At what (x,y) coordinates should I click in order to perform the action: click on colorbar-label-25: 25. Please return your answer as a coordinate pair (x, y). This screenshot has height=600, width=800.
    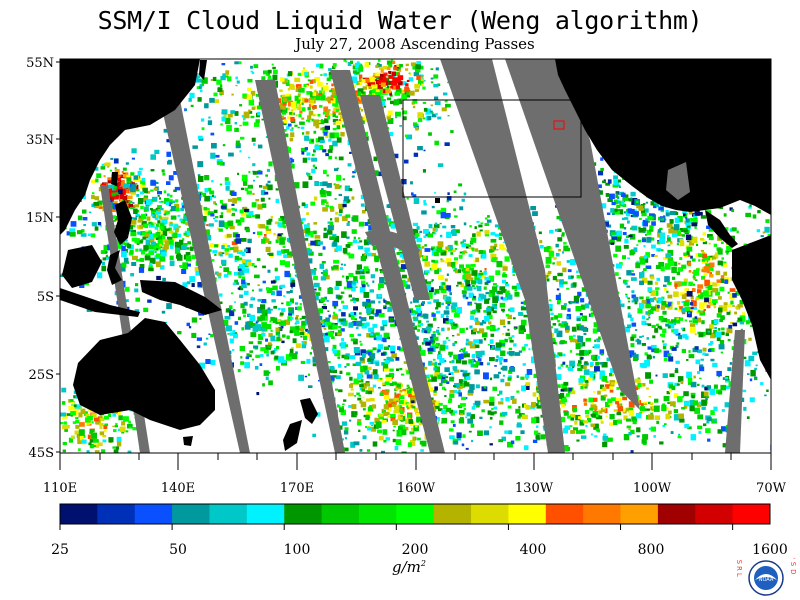
    Looking at the image, I should click on (60, 550).